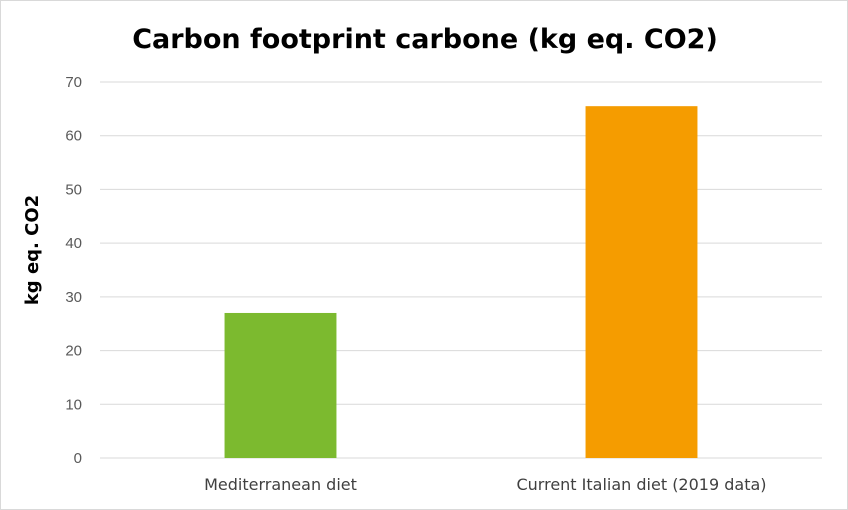 This screenshot has height=510, width=848. What do you see at coordinates (641, 484) in the screenshot?
I see `category-label: Current Italian diet (2019 data)` at bounding box center [641, 484].